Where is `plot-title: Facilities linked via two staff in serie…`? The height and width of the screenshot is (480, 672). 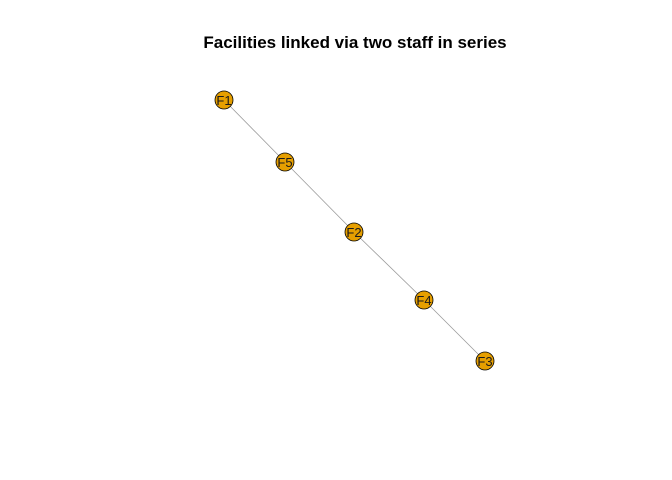 plot-title: Facilities linked via two staff in serie… is located at coordinates (354, 42).